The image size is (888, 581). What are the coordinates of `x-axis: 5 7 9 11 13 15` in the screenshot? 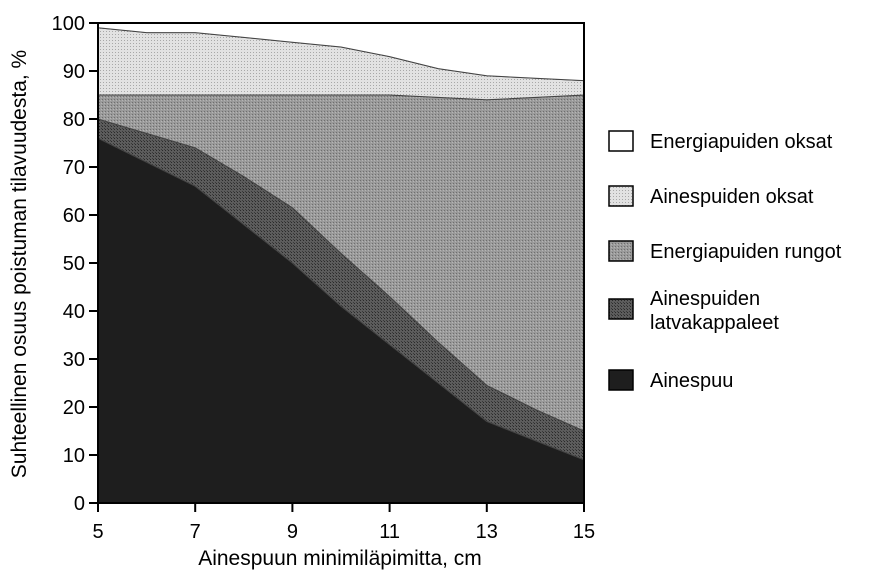 It's located at (343, 523).